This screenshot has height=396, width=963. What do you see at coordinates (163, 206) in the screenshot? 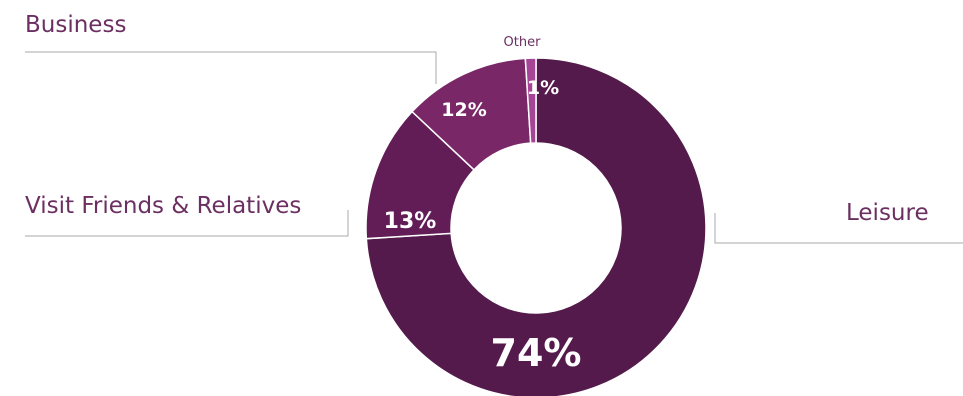
I see `category-label-visit-friends-relatives: Visit Friends & Relatives` at bounding box center [163, 206].